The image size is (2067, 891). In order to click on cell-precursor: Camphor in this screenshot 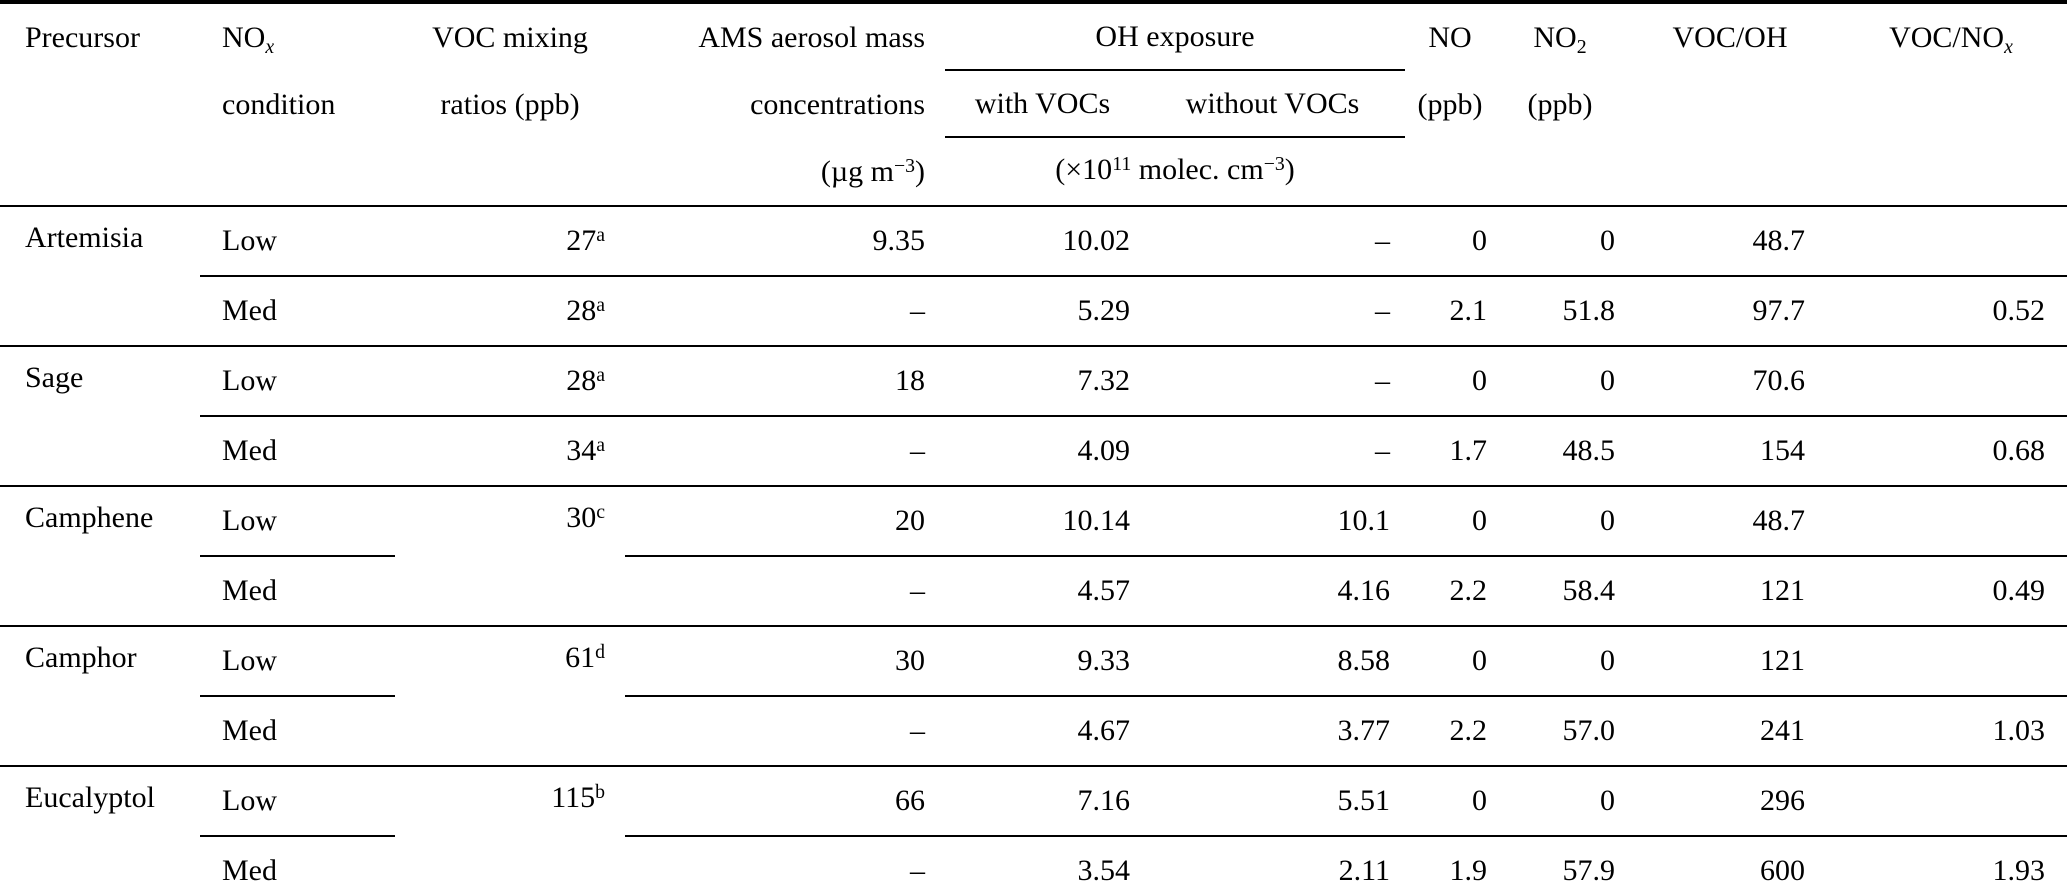, I will do `click(100, 695)`.